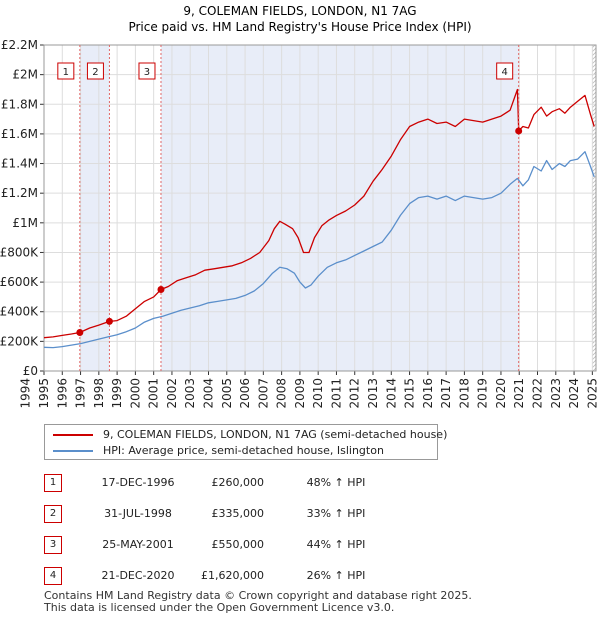 This screenshot has width=600, height=620. I want to click on transaction-label: 4, so click(504, 72).